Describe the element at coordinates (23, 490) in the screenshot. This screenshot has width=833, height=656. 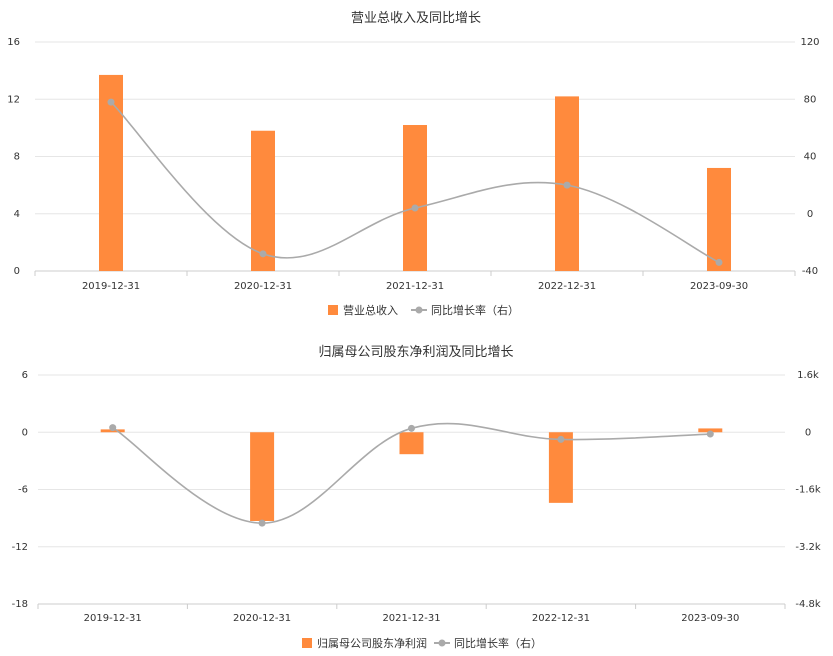
I see `left-tick: -6` at that location.